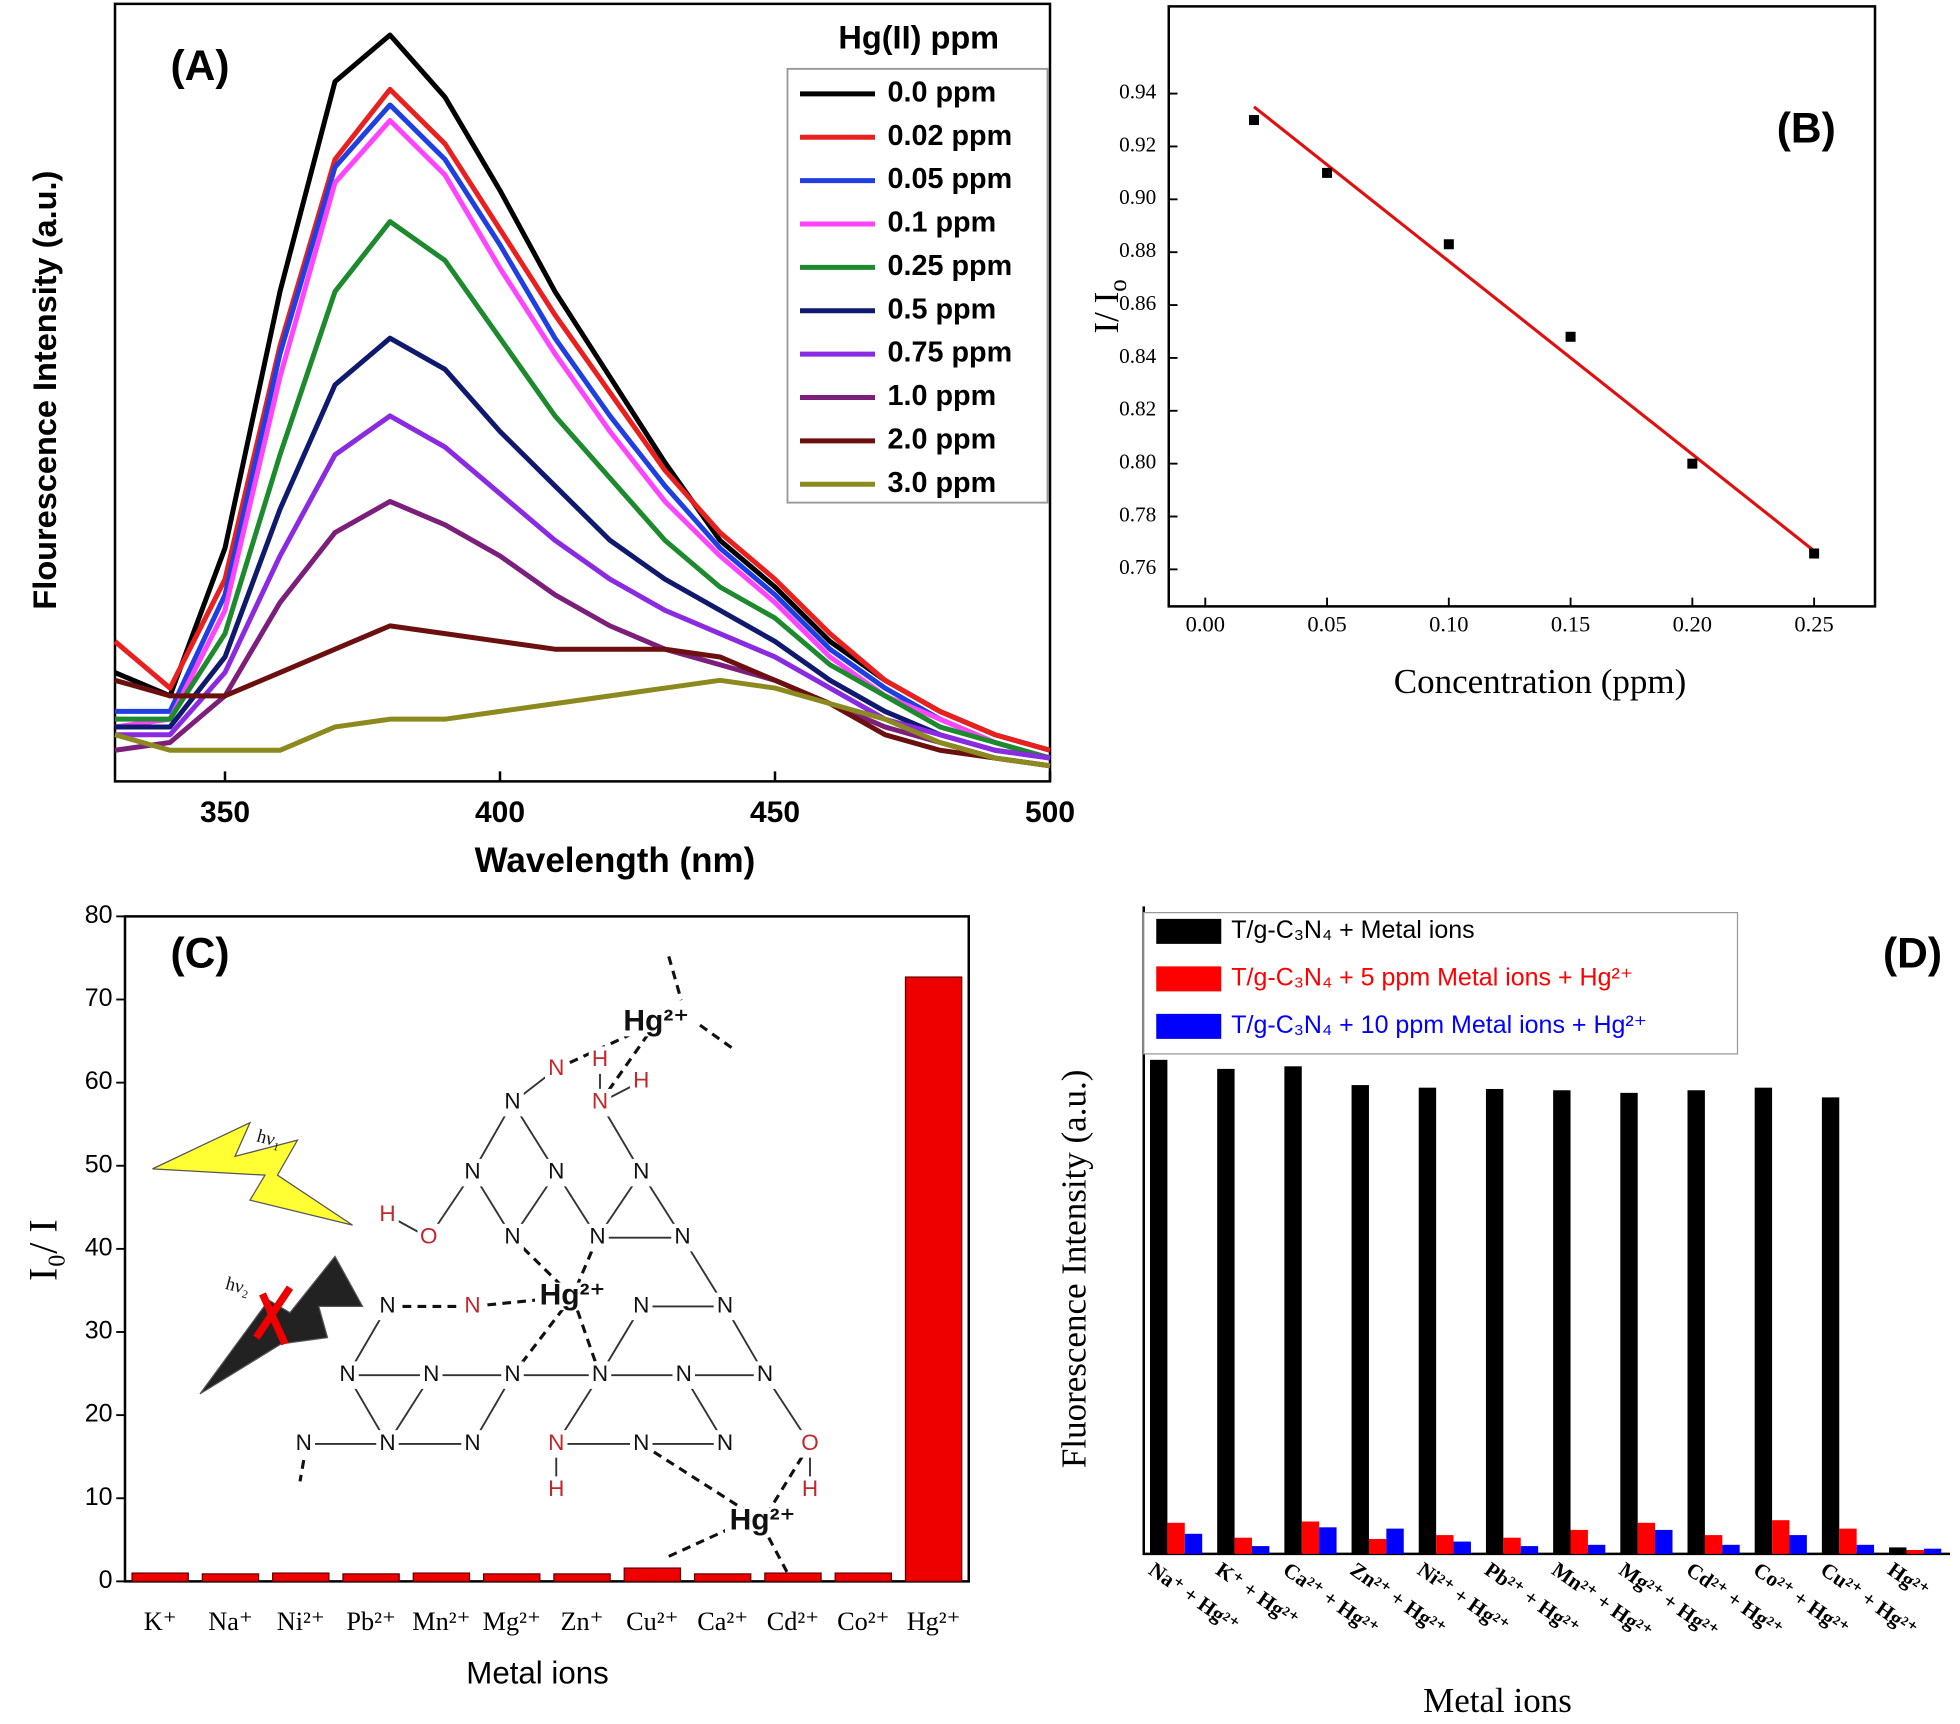 Image resolution: width=1960 pixels, height=1724 pixels. What do you see at coordinates (950, 353) in the screenshot?
I see `legend-label: 0.75 ppm` at bounding box center [950, 353].